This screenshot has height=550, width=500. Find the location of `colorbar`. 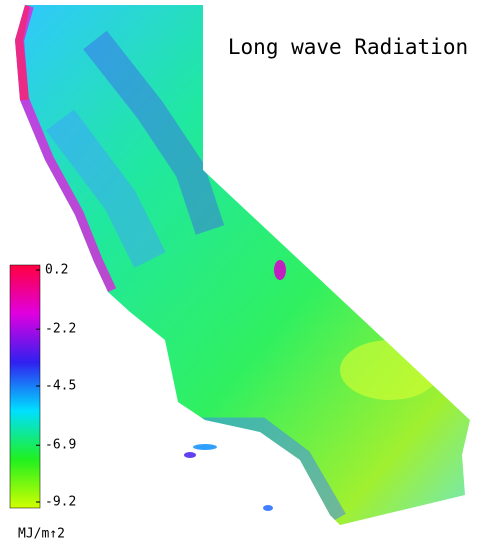

colorbar is located at coordinates (25, 386).